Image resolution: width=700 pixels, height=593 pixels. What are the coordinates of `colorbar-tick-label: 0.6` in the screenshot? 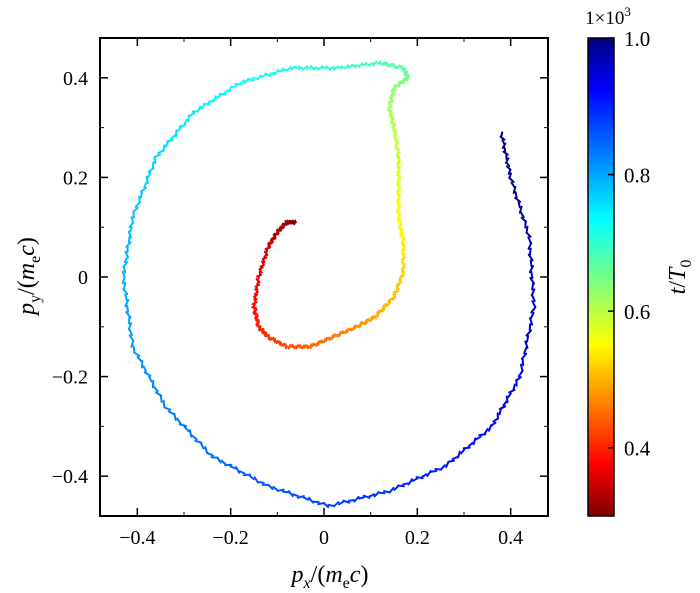 It's located at (637, 312).